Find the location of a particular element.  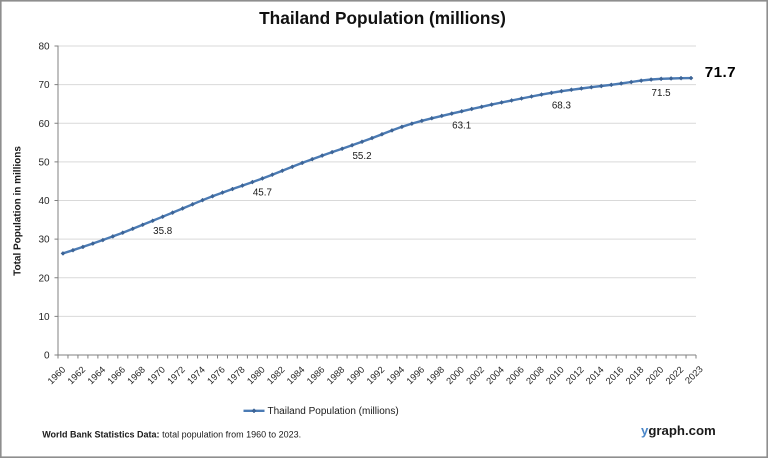

svg-text: 71.5 is located at coordinates (662, 93).